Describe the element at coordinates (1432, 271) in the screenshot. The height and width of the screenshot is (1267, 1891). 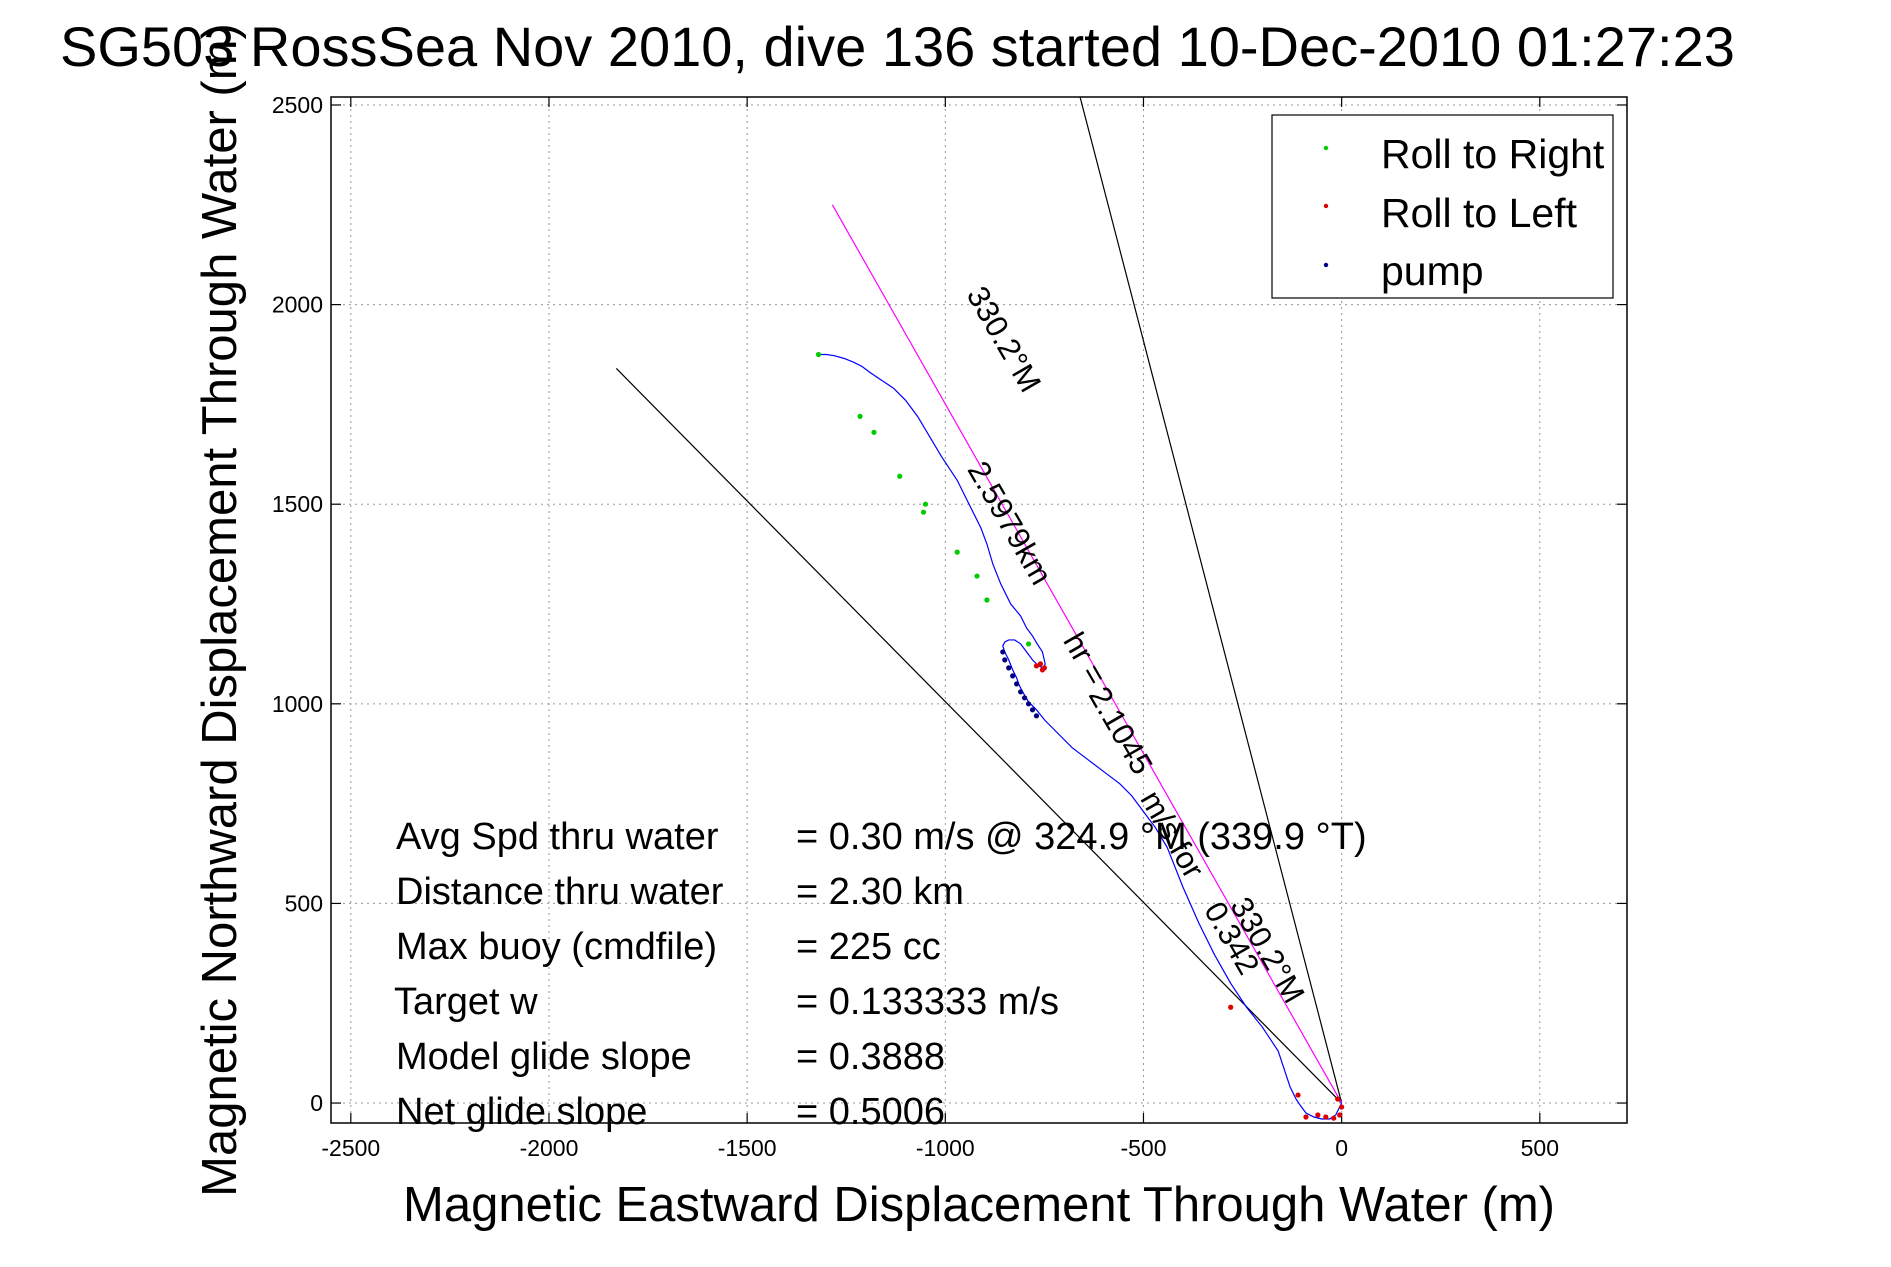
I see `legend-label-pump: pump` at that location.